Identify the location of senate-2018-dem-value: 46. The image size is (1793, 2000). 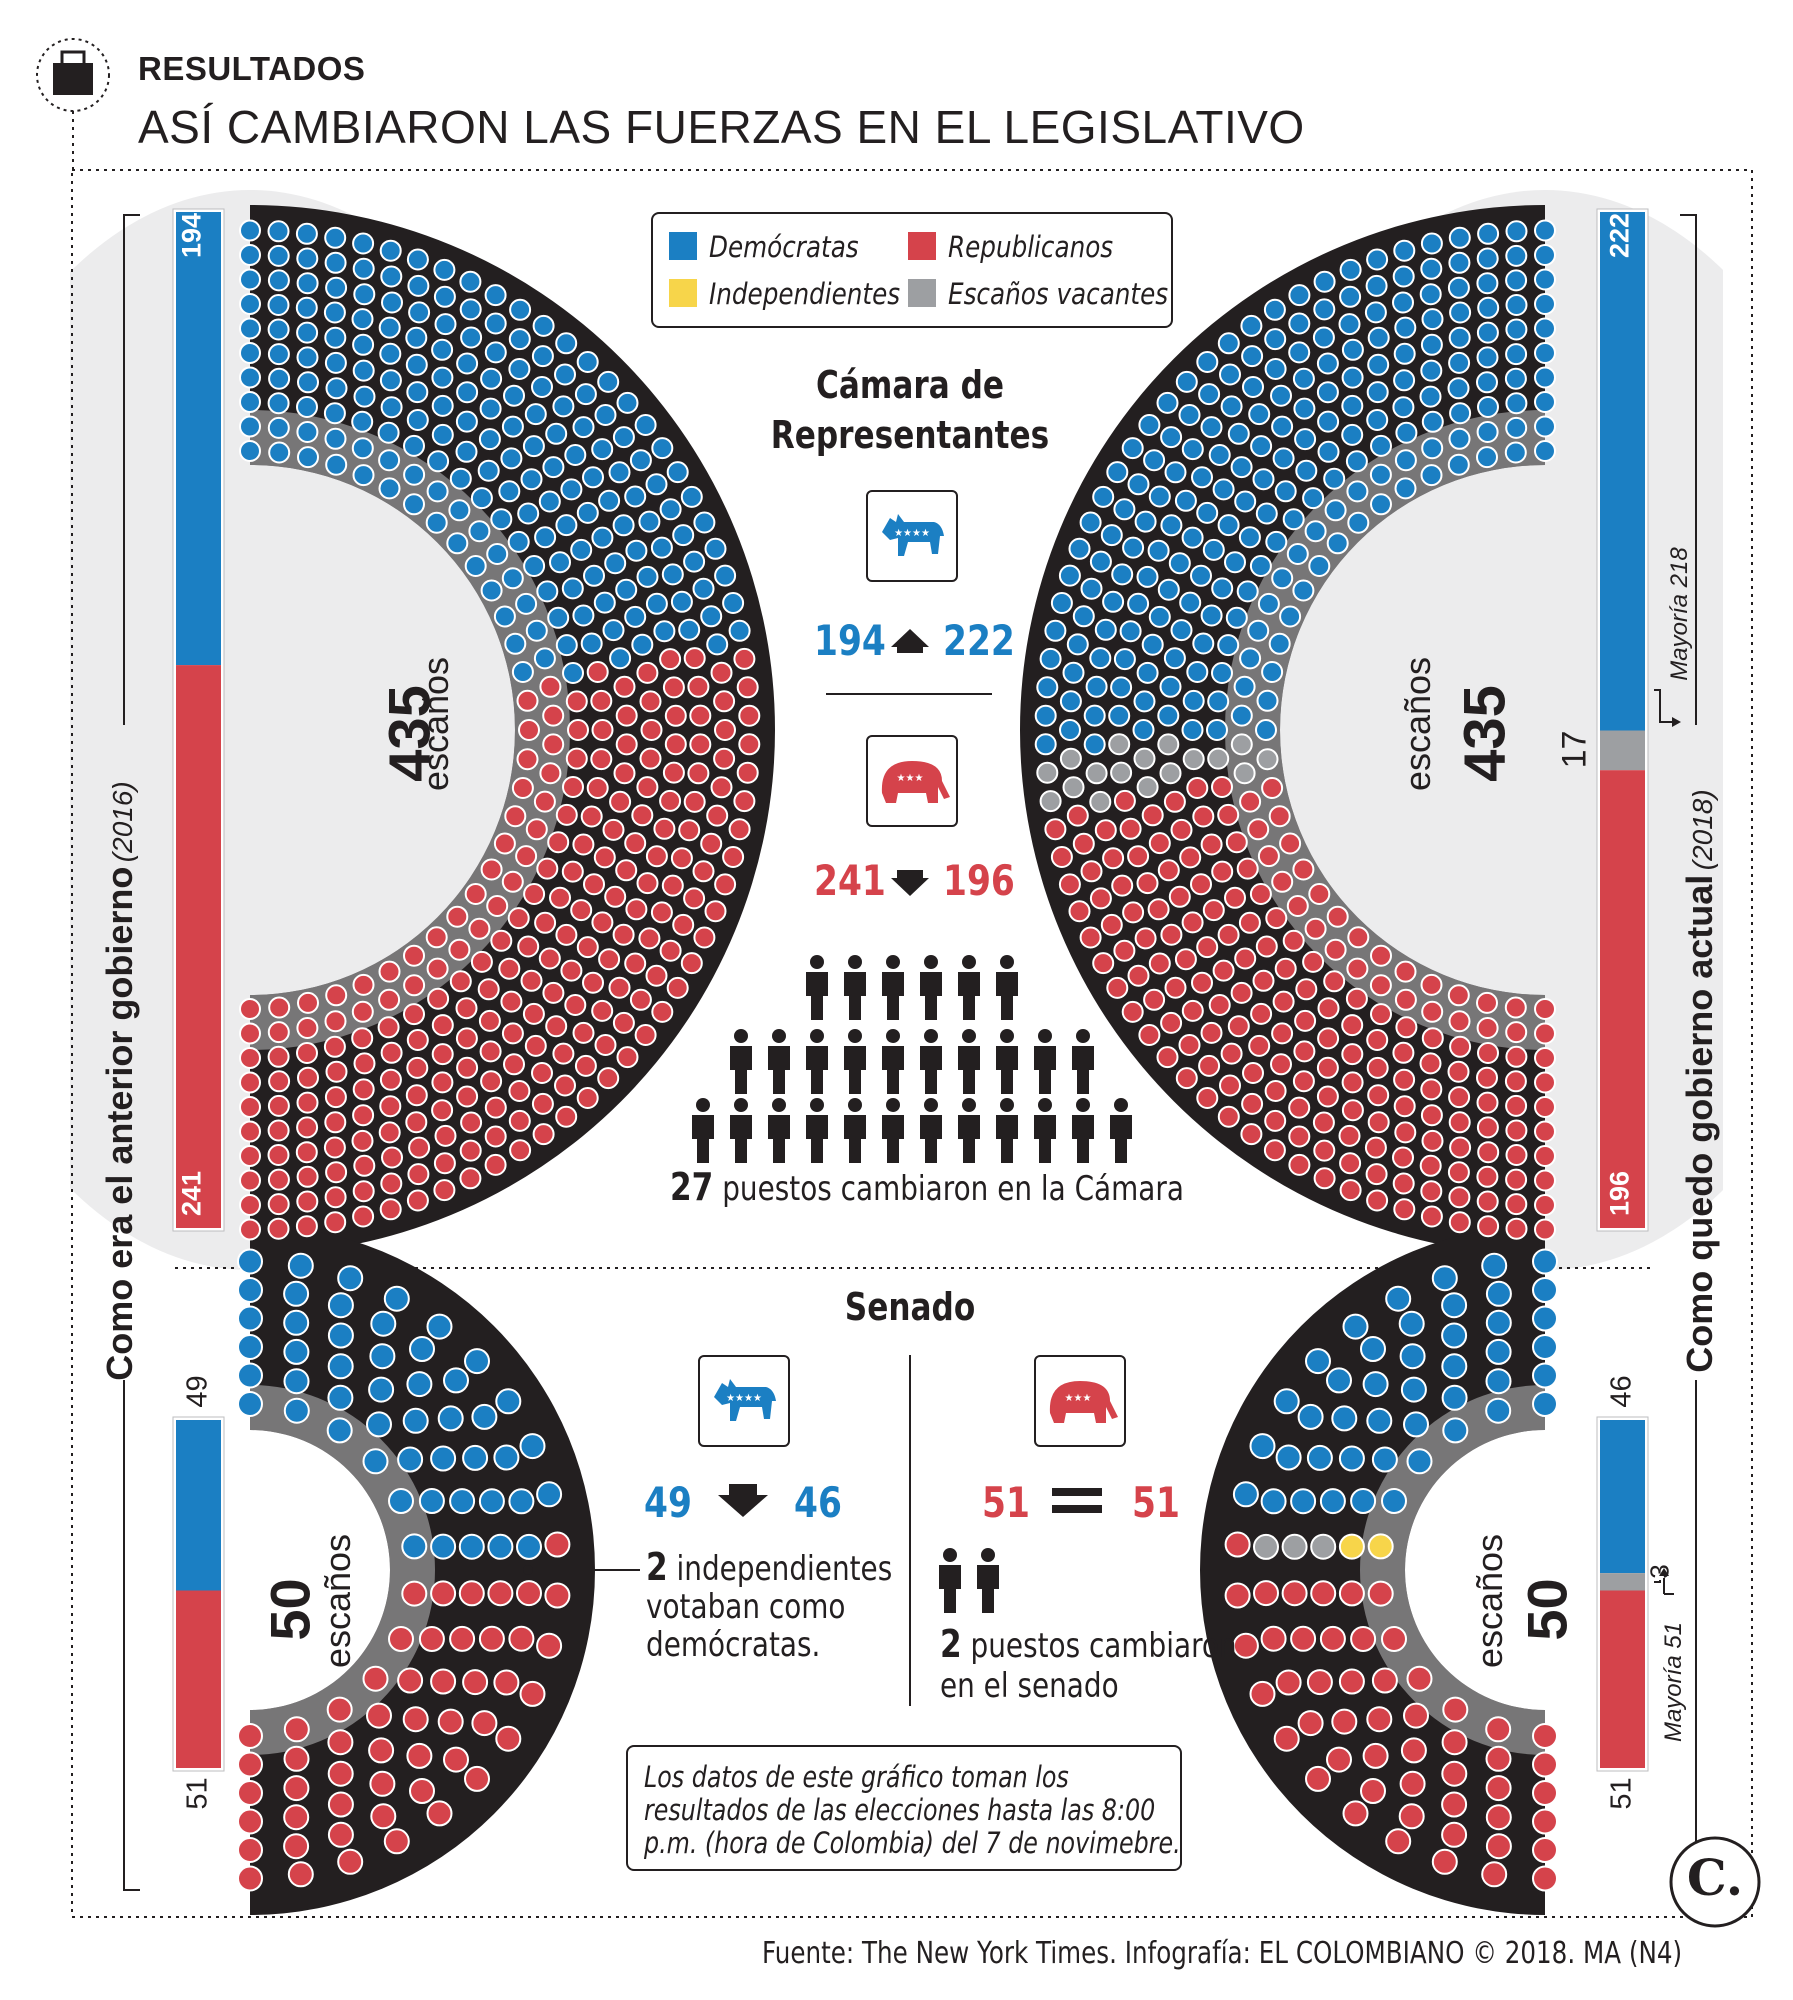
(1621, 1391).